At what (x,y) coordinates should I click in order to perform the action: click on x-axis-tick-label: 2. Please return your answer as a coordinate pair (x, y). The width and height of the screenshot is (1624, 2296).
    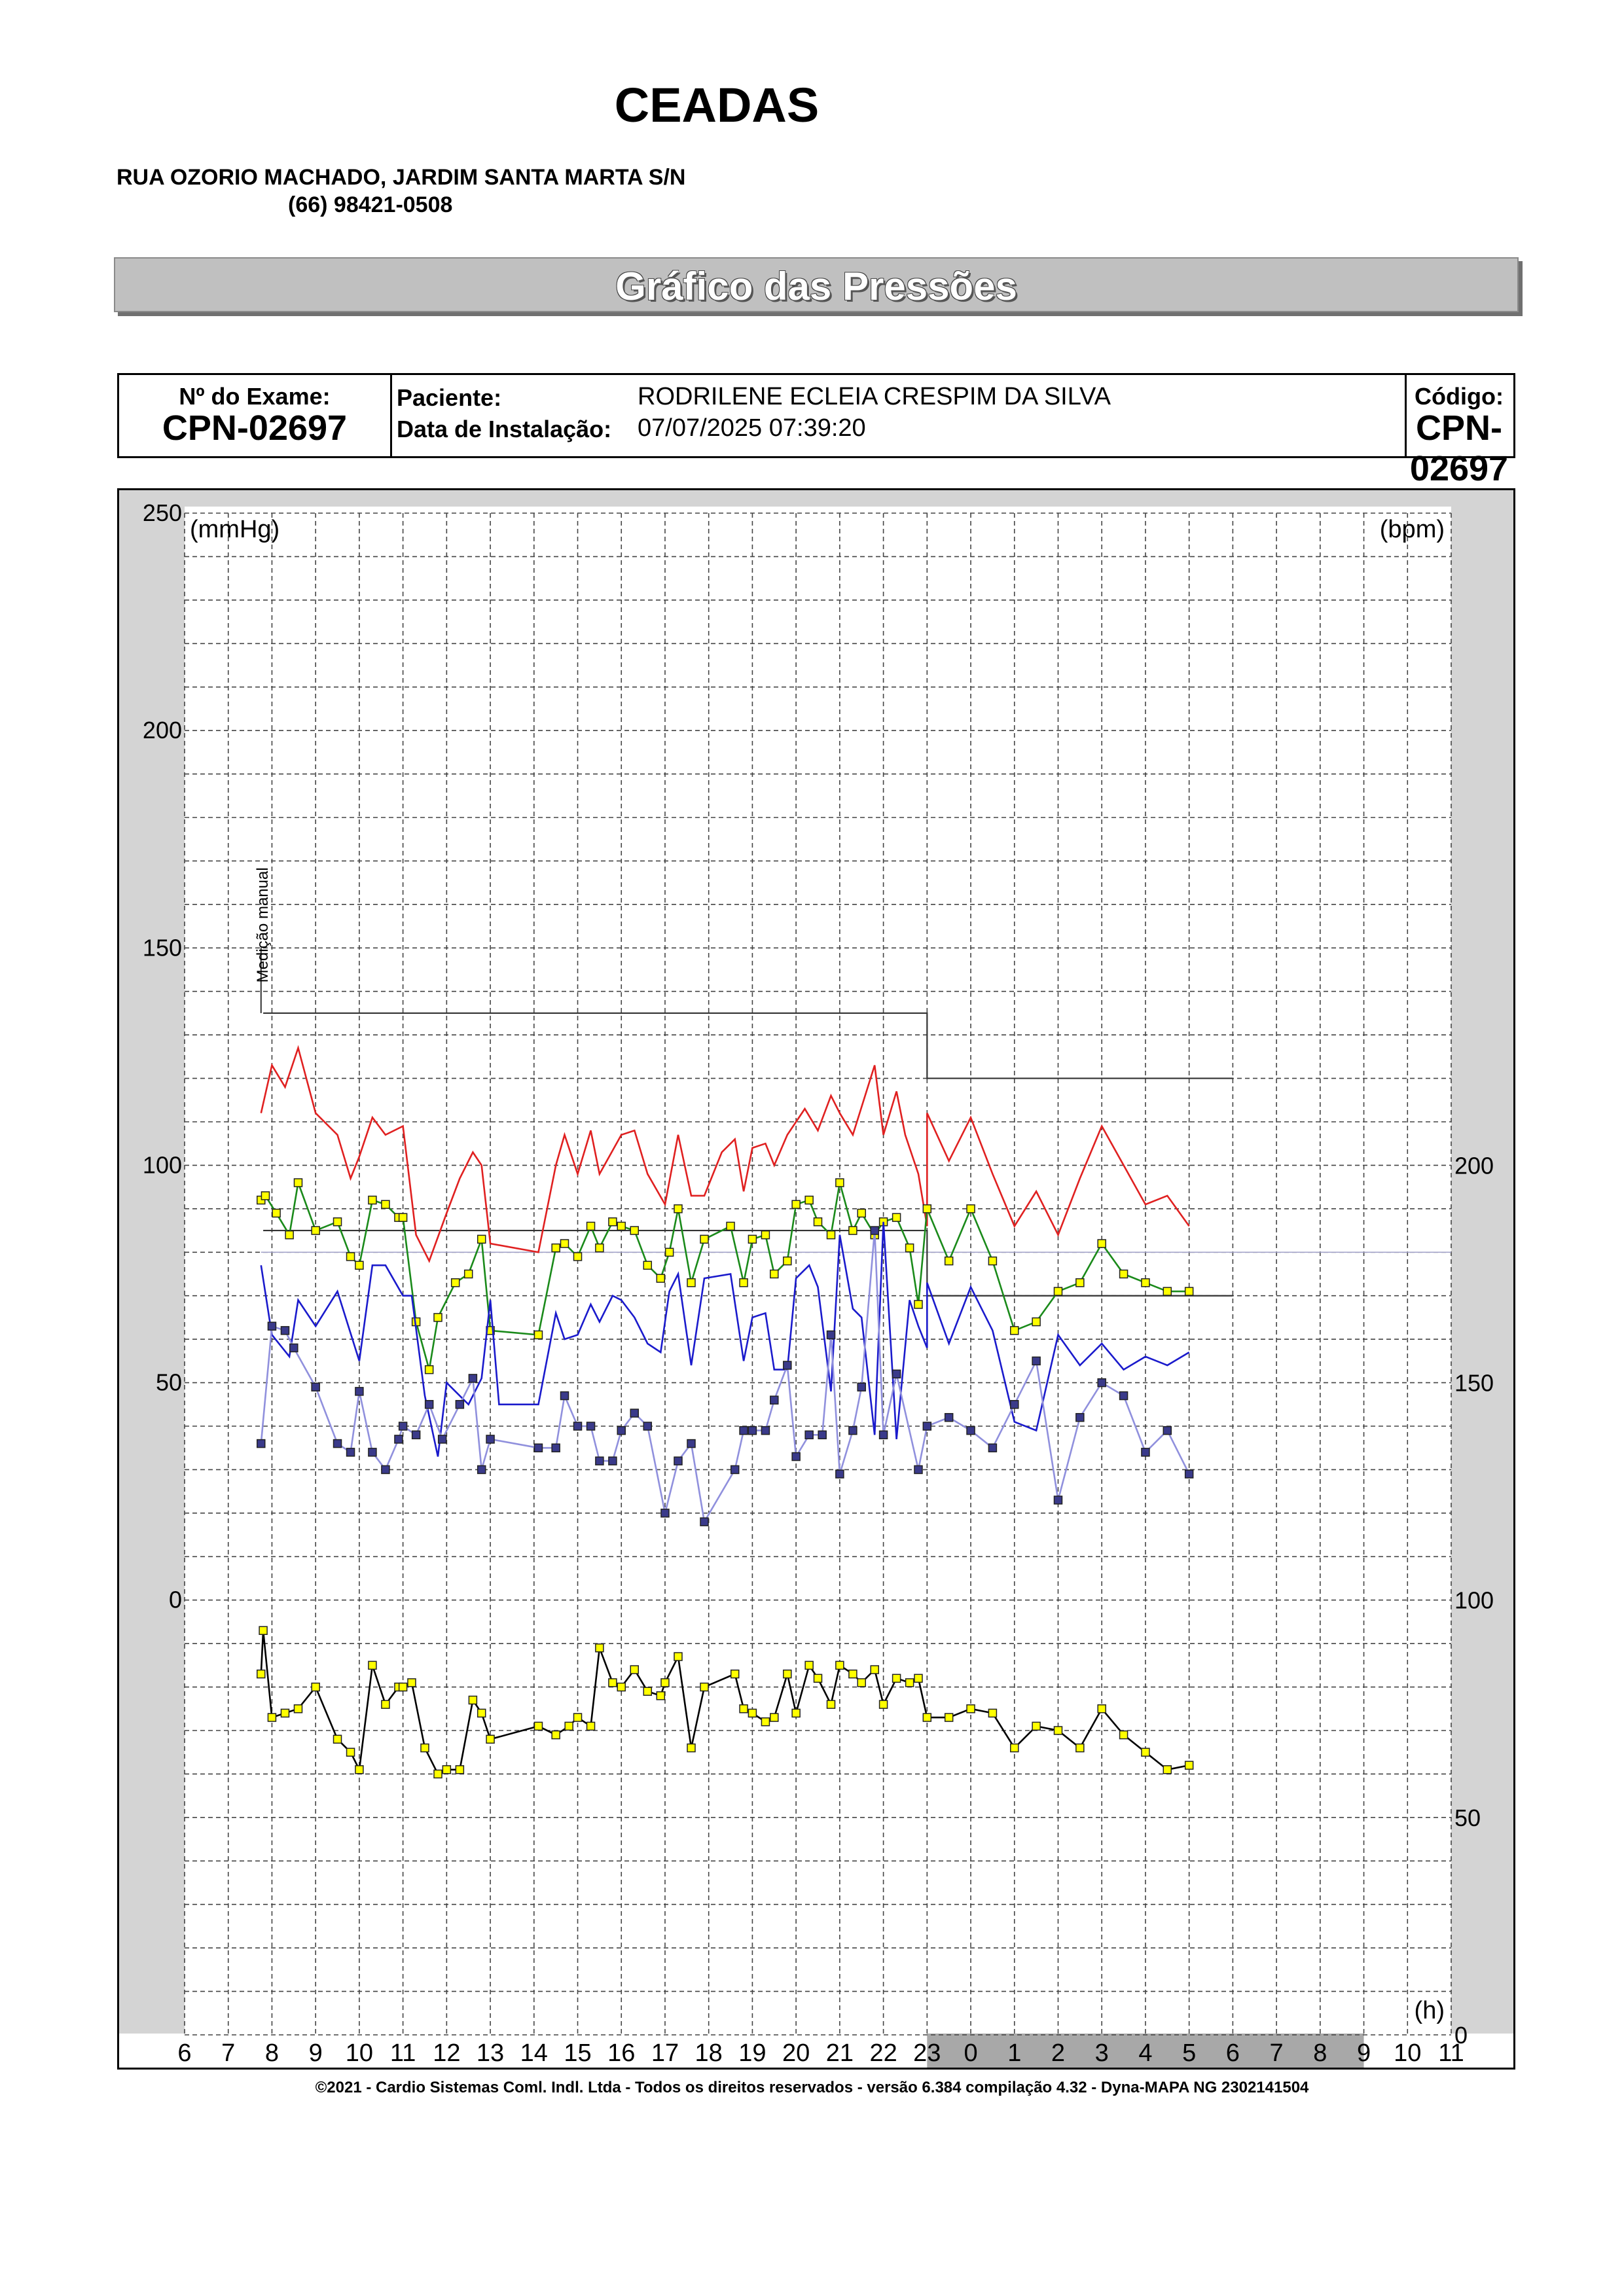
    Looking at the image, I should click on (1058, 2053).